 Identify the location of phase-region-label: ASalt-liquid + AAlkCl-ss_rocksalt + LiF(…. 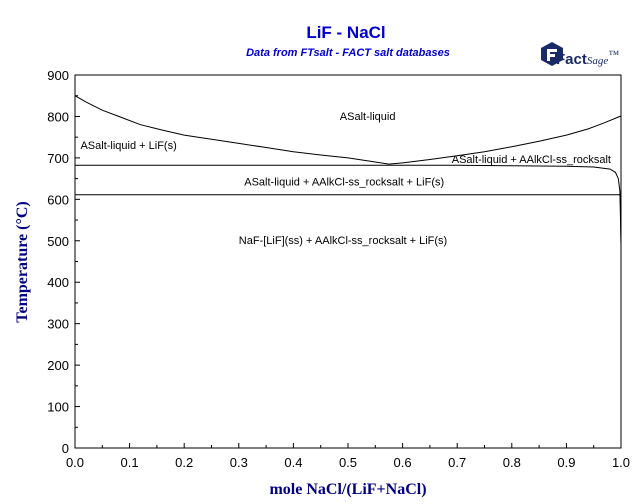
(344, 183).